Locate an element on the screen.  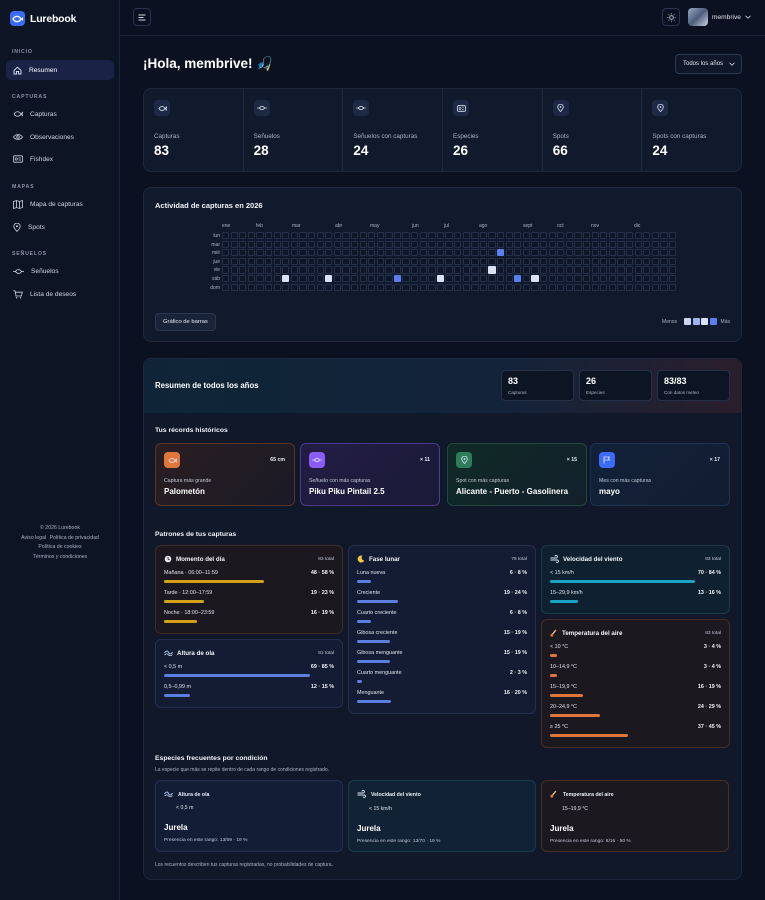
user-menu: membrive is located at coordinates (719, 17).